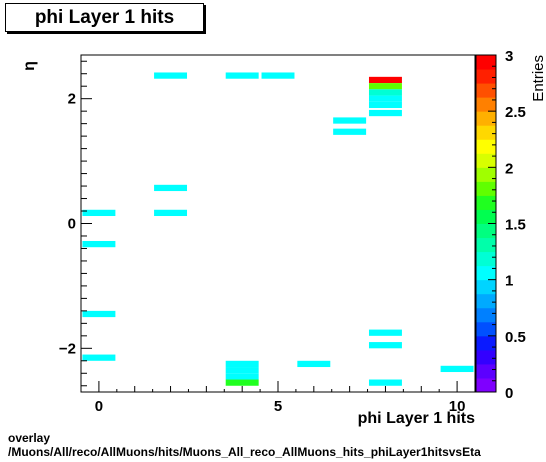 The image size is (546, 462). What do you see at coordinates (515, 337) in the screenshot?
I see `z-tick-label: 0.5` at bounding box center [515, 337].